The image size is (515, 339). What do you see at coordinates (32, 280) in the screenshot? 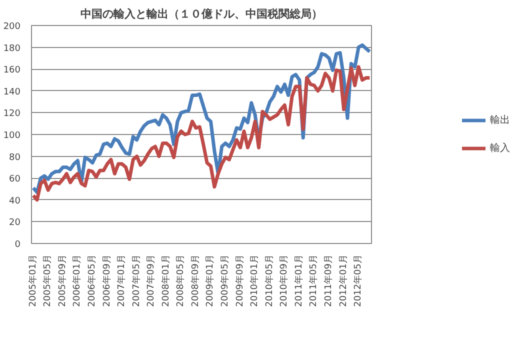
I see `x-tick-label: 2005年01月` at bounding box center [32, 280].